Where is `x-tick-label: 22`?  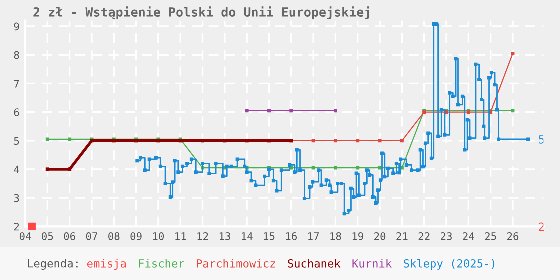 x-tick-label: 22 is located at coordinates (424, 236).